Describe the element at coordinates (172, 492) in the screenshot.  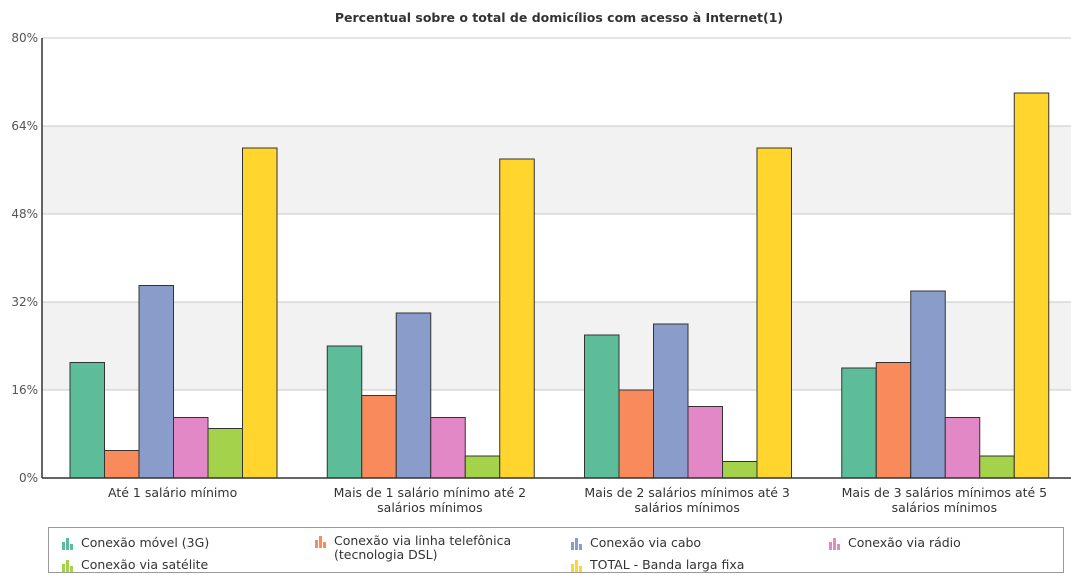
I see `x-category-label: Até 1 salário mínimo` at that location.